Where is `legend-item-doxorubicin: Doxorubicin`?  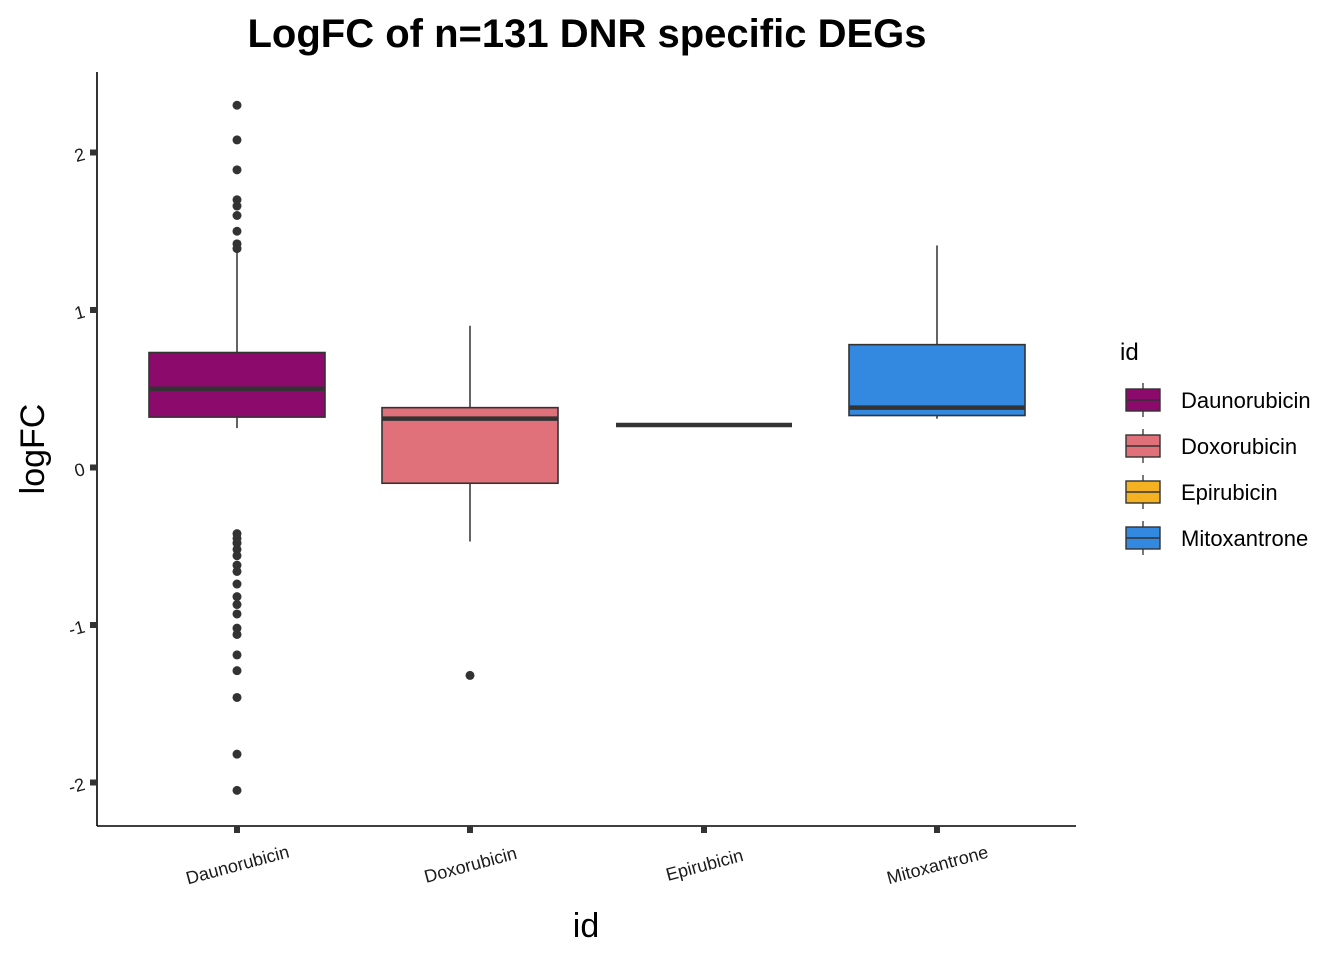
legend-item-doxorubicin: Doxorubicin is located at coordinates (1211, 446).